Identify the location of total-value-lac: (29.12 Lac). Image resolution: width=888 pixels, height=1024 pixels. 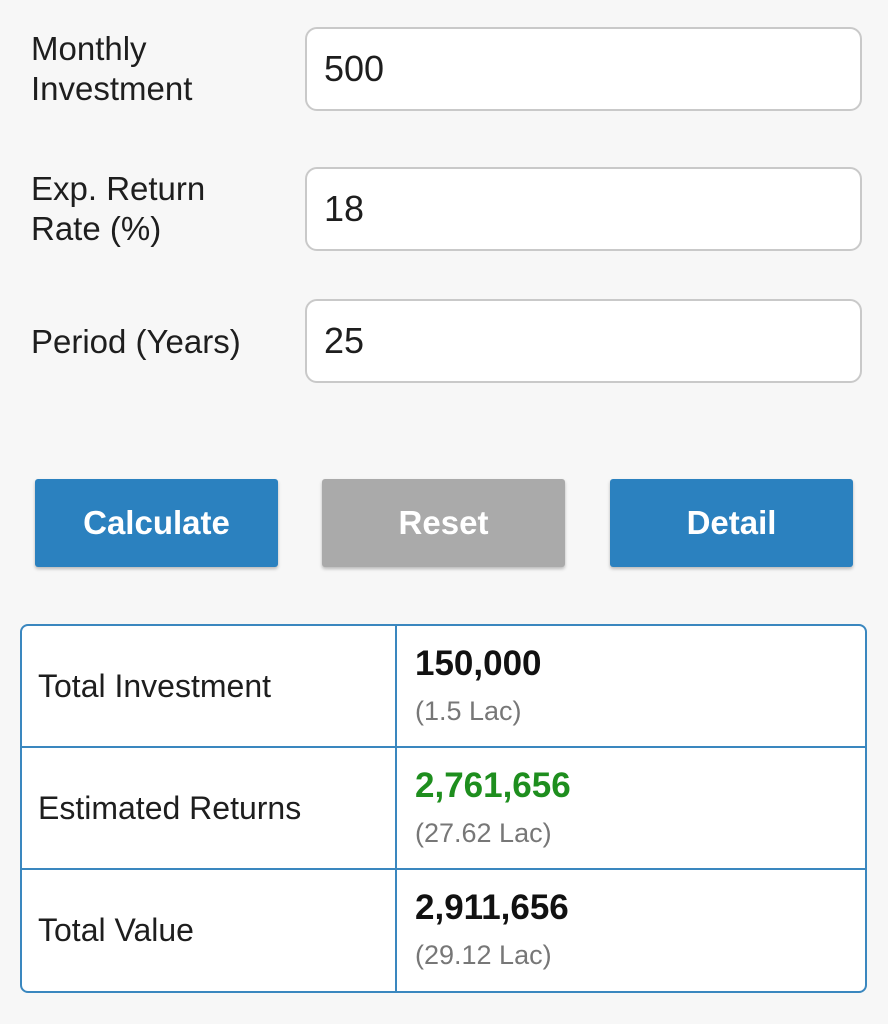
(483, 955).